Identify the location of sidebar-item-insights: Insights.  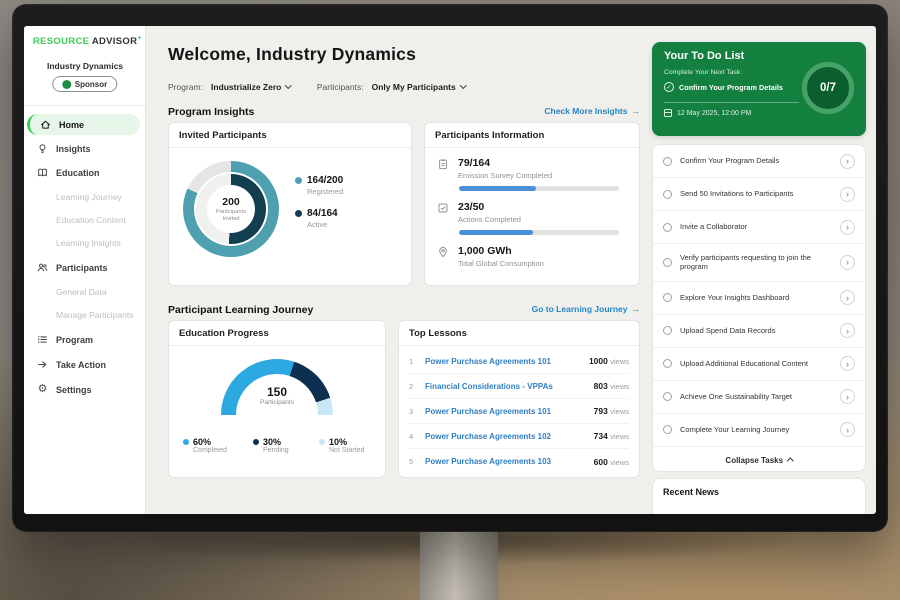
(85, 148).